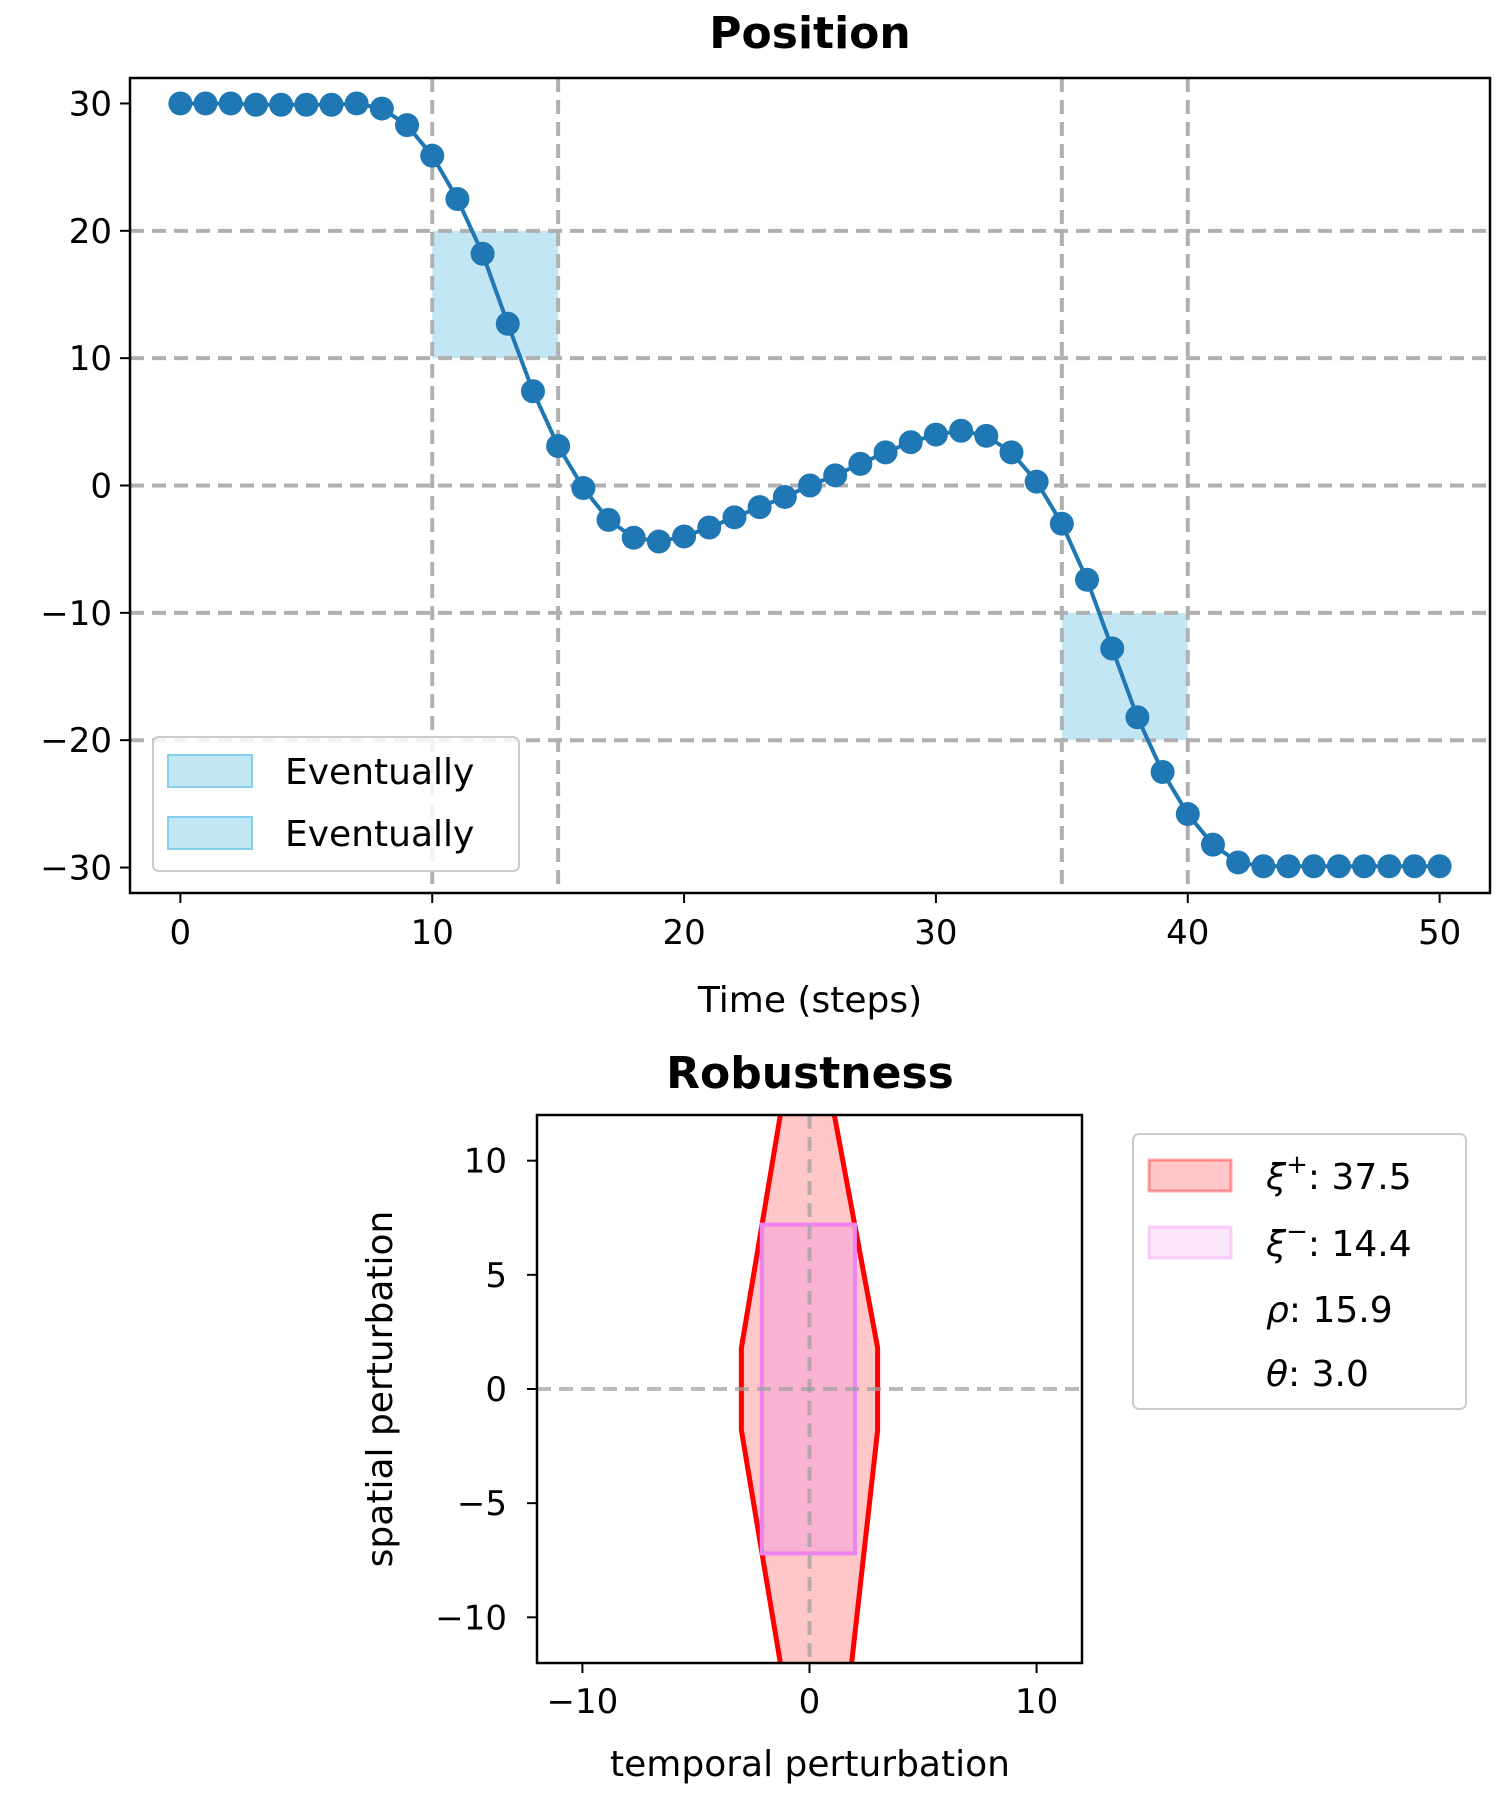 The width and height of the screenshot is (1500, 1800). What do you see at coordinates (1297, 1232) in the screenshot?
I see `minus-superscript: −` at bounding box center [1297, 1232].